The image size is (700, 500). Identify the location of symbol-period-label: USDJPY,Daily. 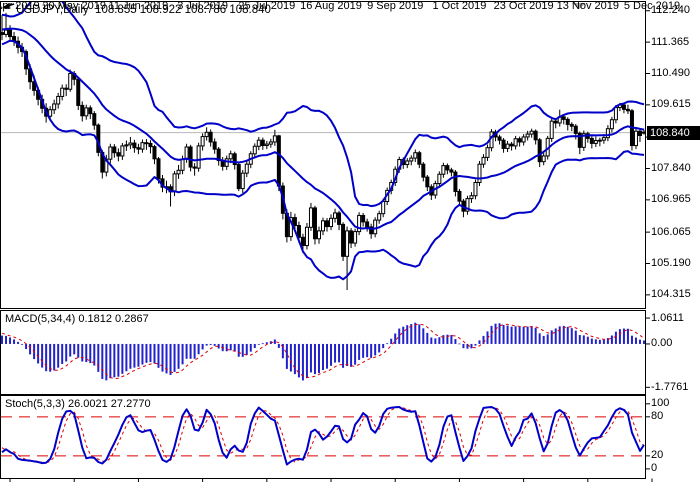
(52, 10).